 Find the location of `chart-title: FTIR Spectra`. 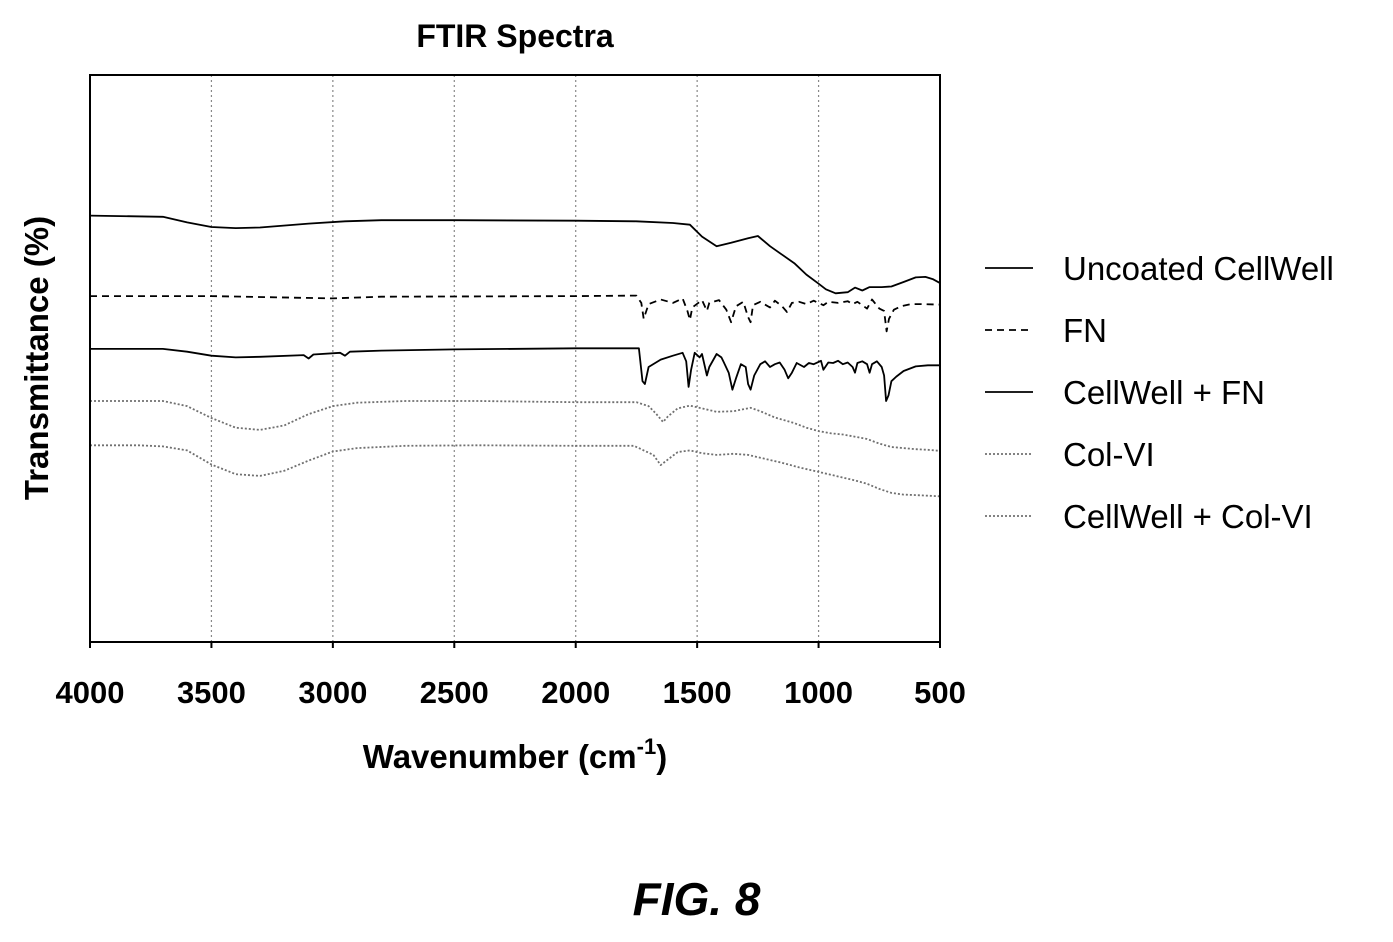

chart-title: FTIR Spectra is located at coordinates (515, 36).